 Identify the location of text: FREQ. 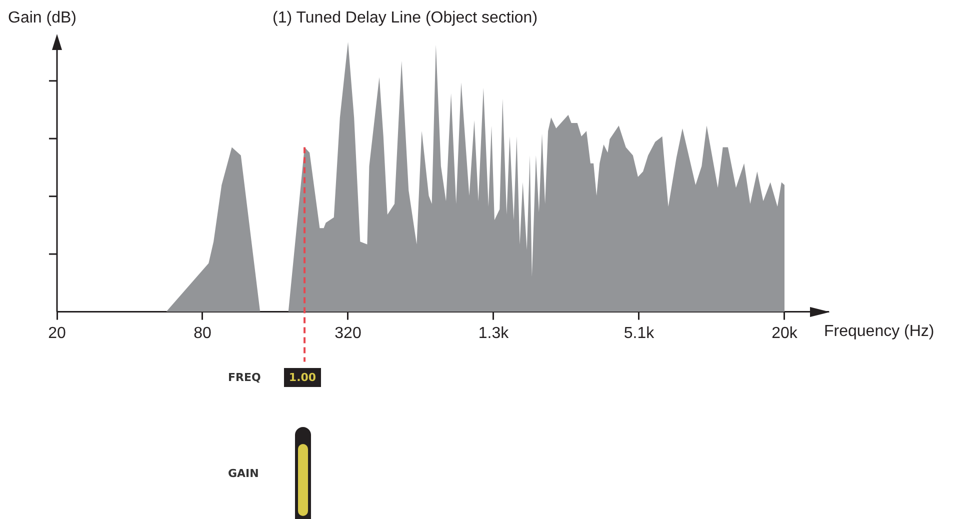
(244, 377).